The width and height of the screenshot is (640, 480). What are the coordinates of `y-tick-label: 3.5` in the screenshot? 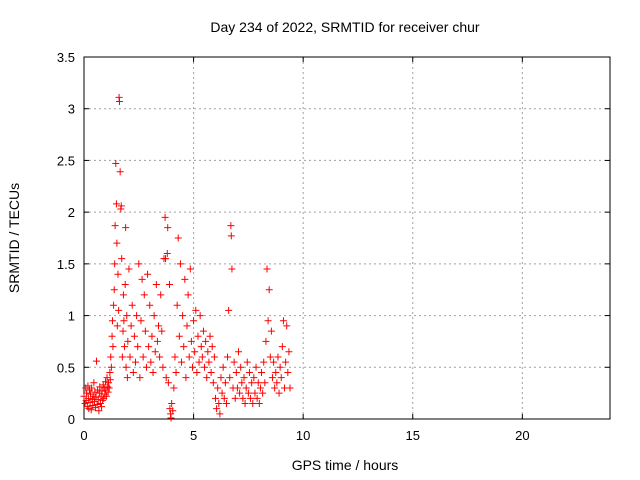 It's located at (66, 57).